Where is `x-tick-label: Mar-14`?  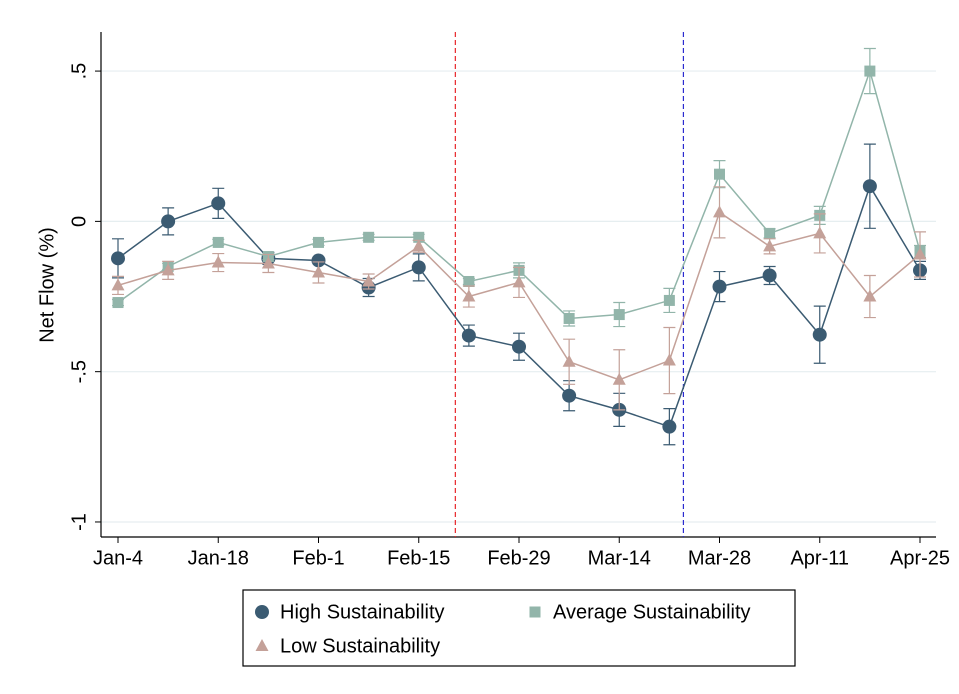
x-tick-label: Mar-14 is located at coordinates (619, 558).